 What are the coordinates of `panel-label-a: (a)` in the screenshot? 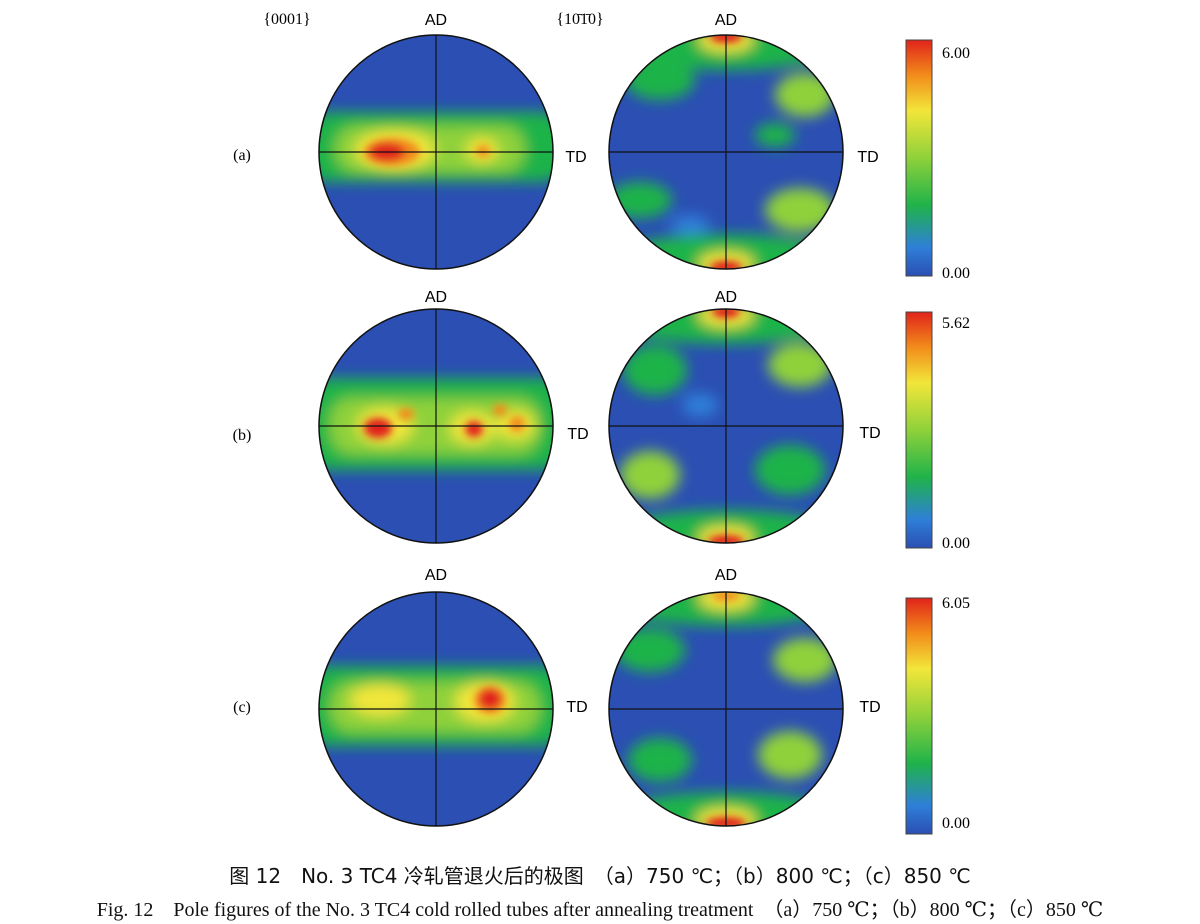 It's located at (242, 155).